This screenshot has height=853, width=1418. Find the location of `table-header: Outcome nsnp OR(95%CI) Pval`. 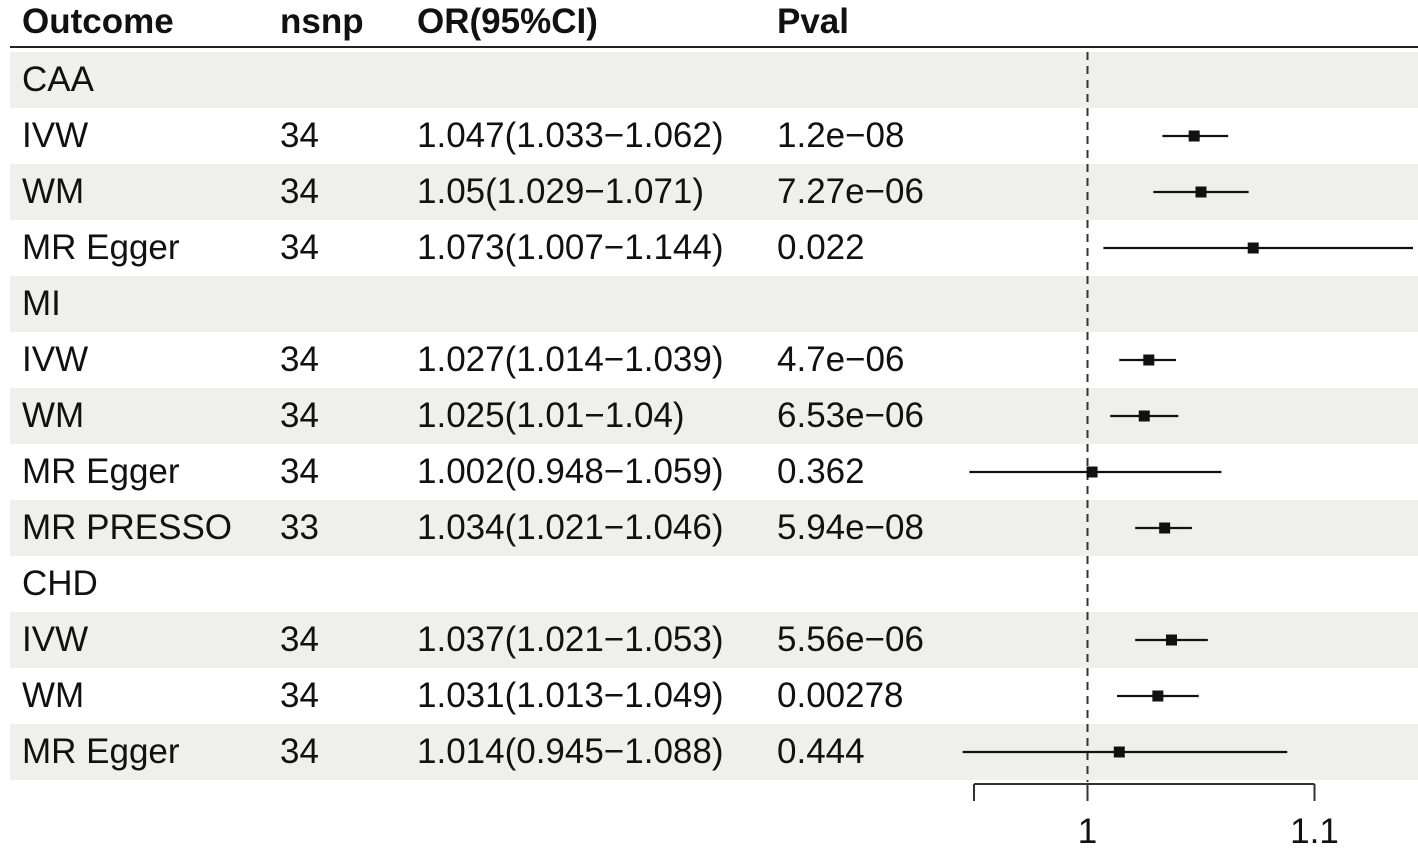

table-header: Outcome nsnp OR(95%CI) Pval is located at coordinates (709, 23).